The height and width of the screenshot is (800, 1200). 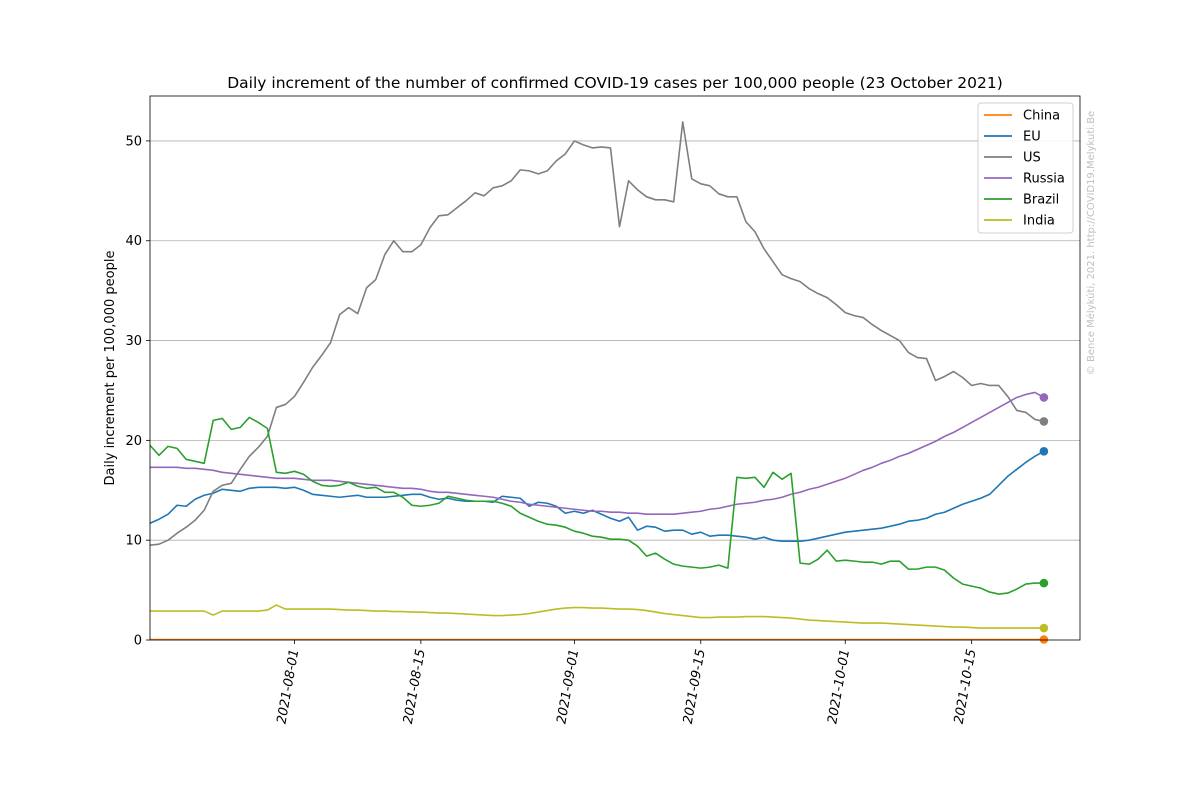 I want to click on series-endpoint-brazil, so click(x=1044, y=583).